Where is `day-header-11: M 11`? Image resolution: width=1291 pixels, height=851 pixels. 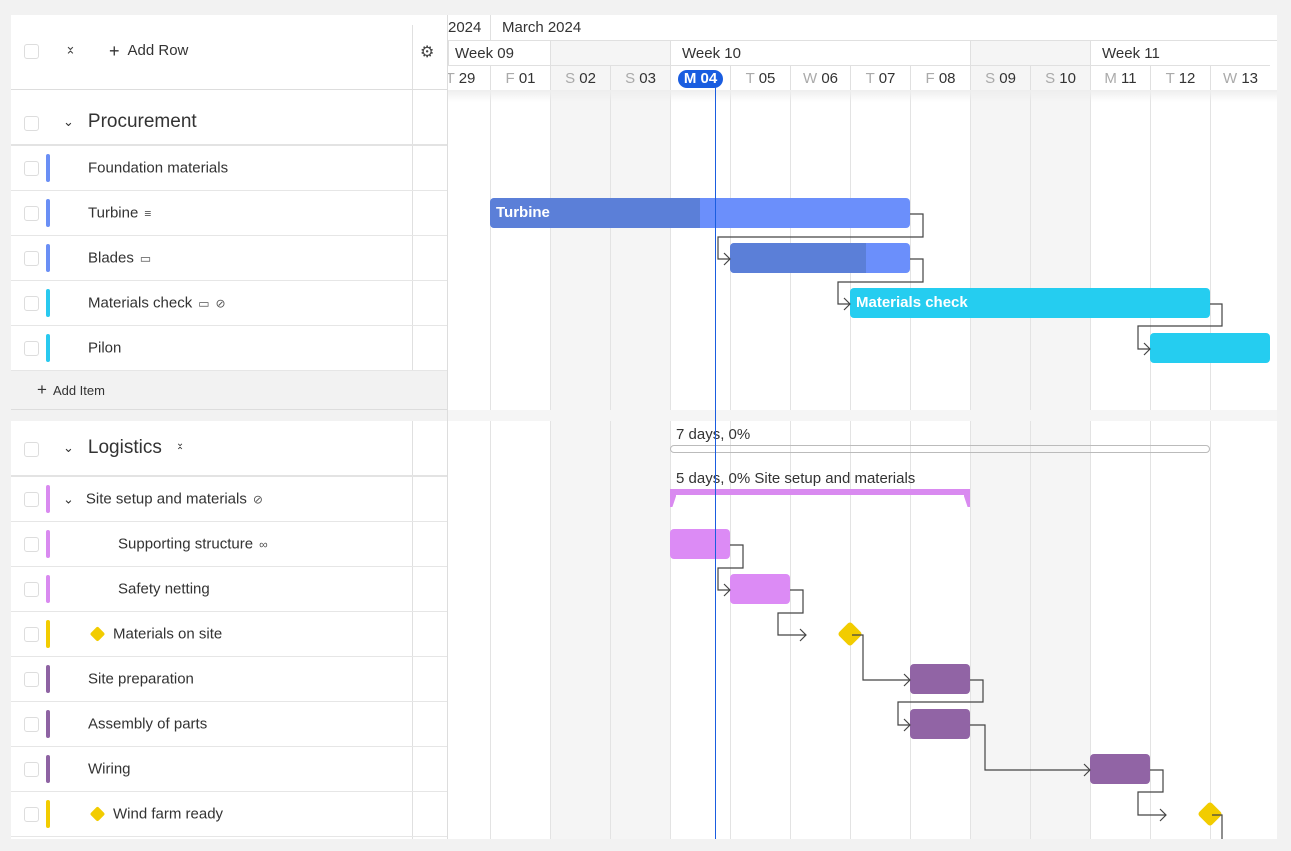
day-header-11: M 11 is located at coordinates (1120, 77).